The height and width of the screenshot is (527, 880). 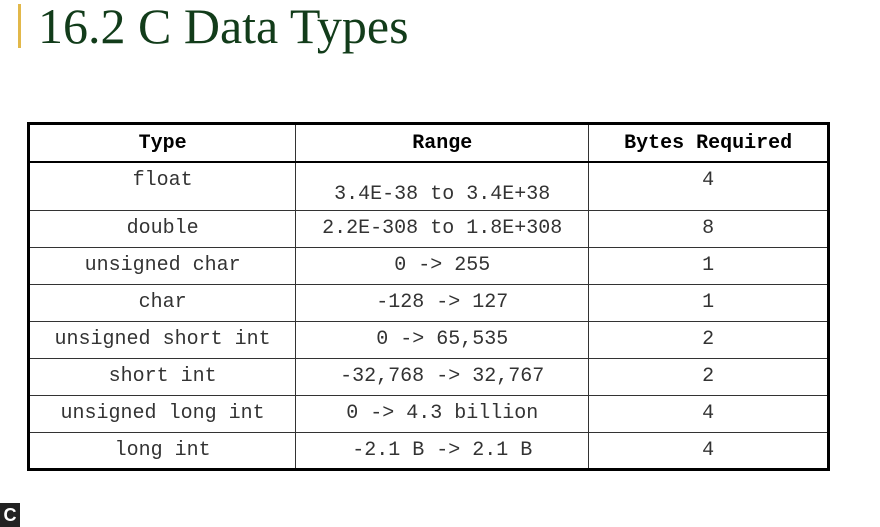 I want to click on bytes-cell: 8, so click(x=708, y=228).